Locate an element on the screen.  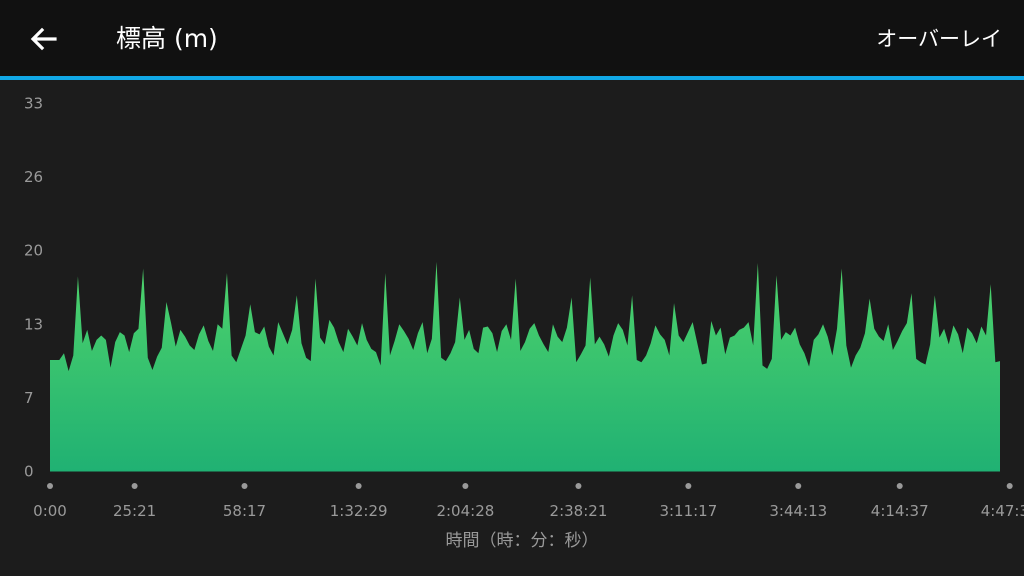
y-tick-label: 26 is located at coordinates (33, 177).